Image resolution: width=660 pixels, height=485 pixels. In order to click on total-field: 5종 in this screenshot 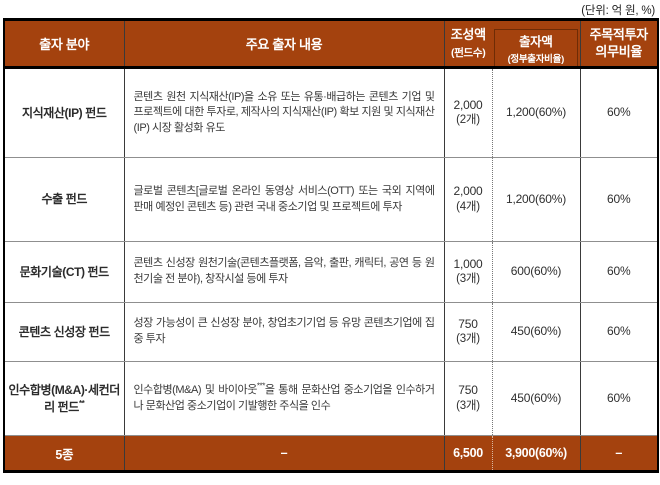, I will do `click(64, 453)`.